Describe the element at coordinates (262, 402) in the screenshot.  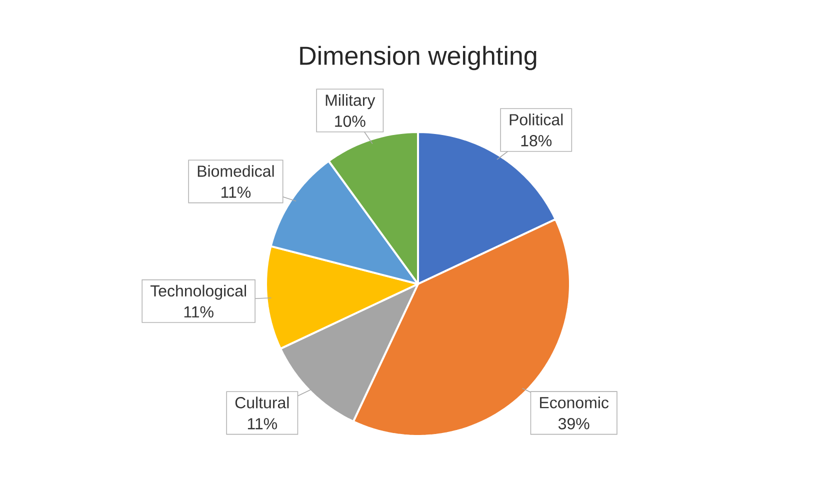
I see `slice-label: Cultural` at that location.